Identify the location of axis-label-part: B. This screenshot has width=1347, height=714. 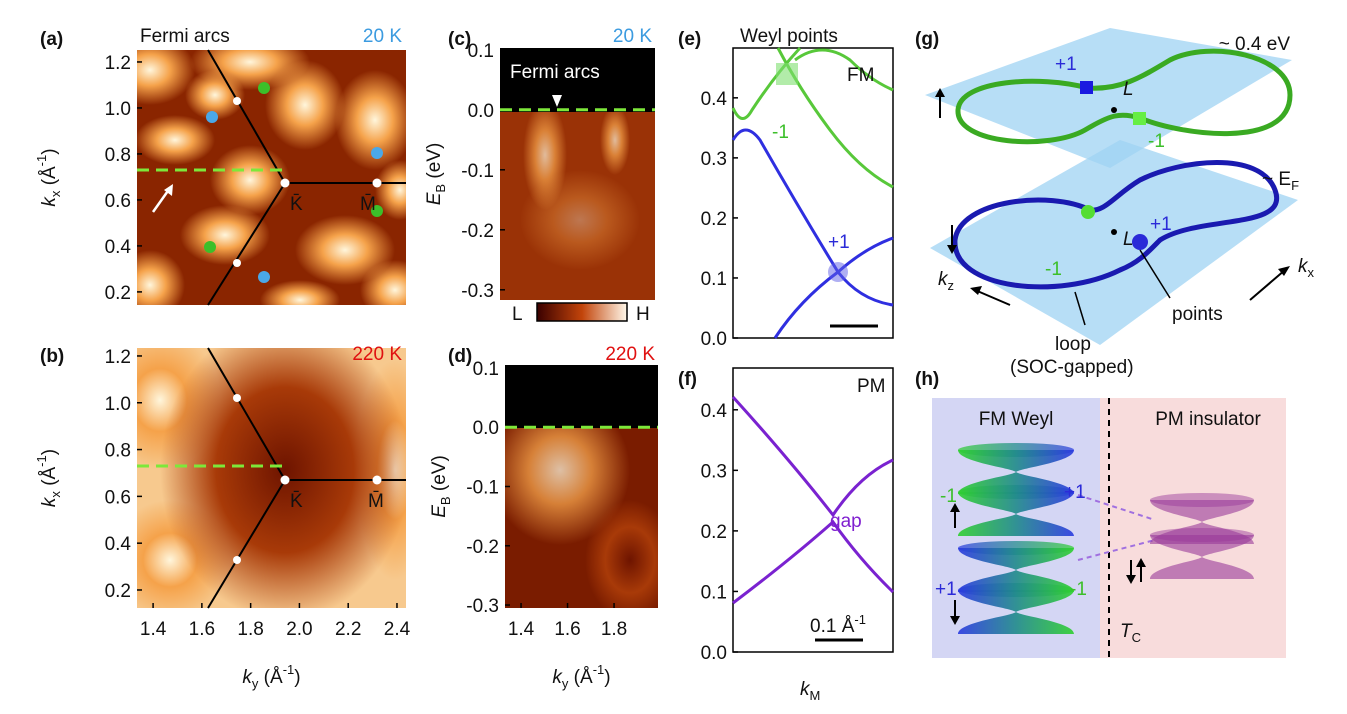
(445, 500).